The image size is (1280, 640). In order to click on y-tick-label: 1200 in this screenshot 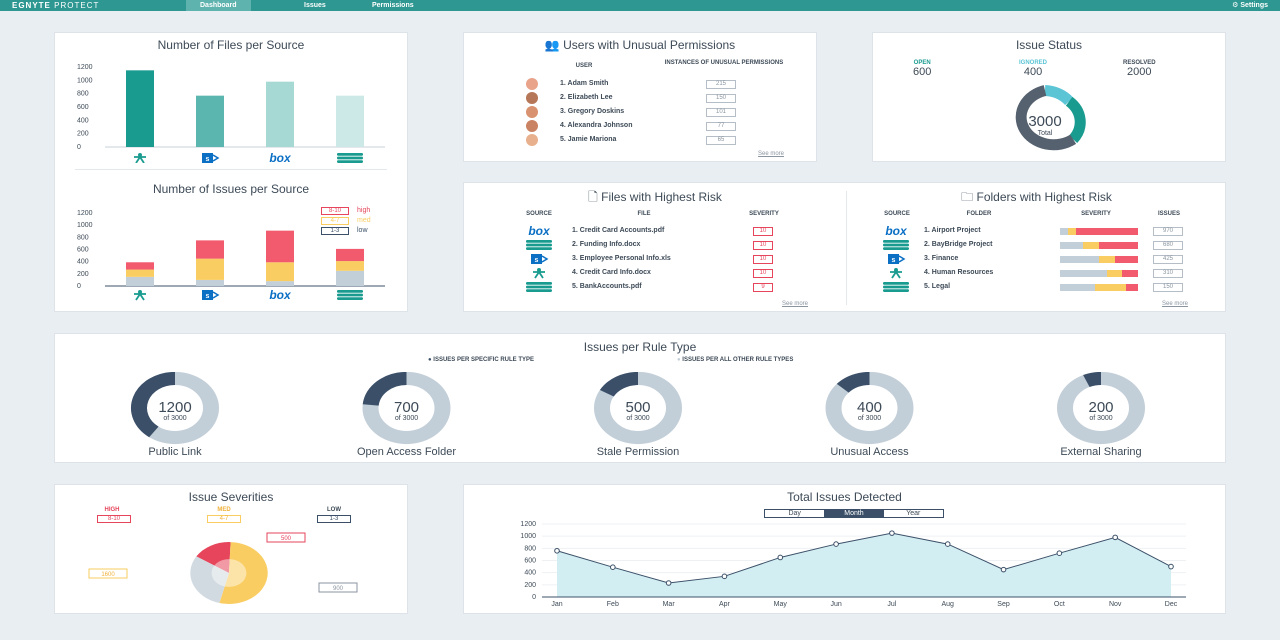, I will do `click(85, 67)`.